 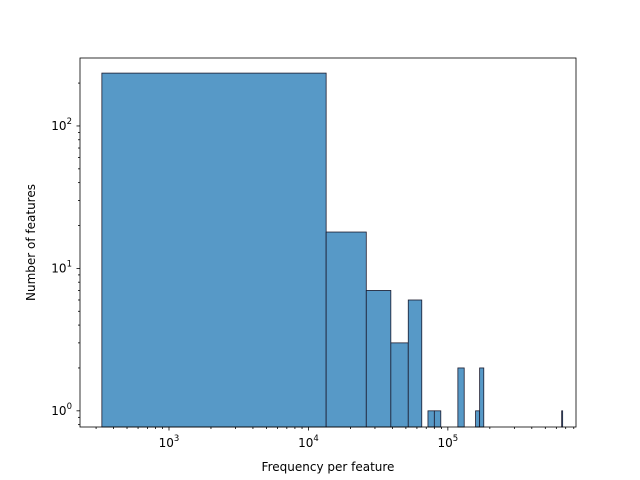 What do you see at coordinates (61, 267) in the screenshot?
I see `y-tick-label: 10¹` at bounding box center [61, 267].